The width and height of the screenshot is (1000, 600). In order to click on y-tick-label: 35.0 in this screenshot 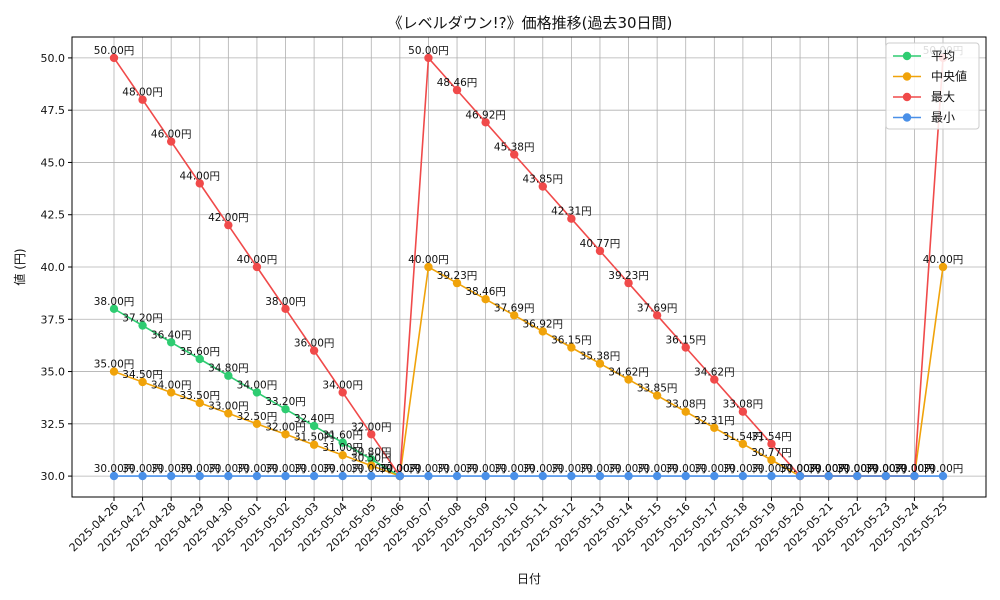, I will do `click(53, 372)`.